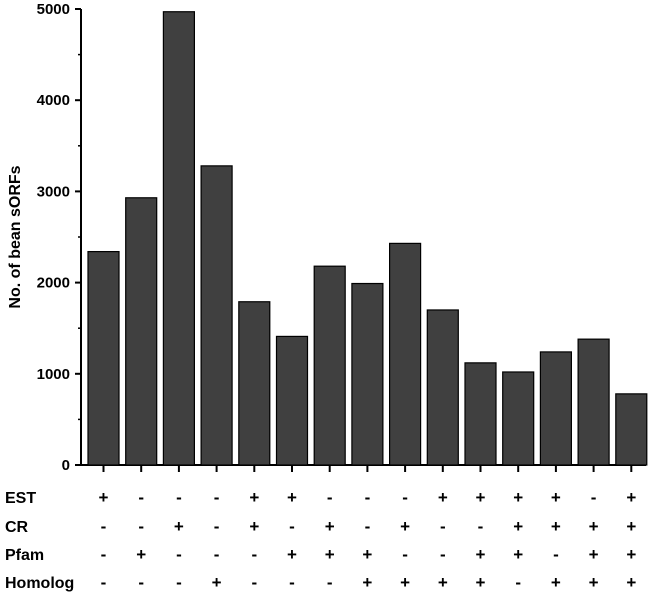  I want to click on y-ticks: 0 1000 2000 3000 4000 5000, so click(59, 237).